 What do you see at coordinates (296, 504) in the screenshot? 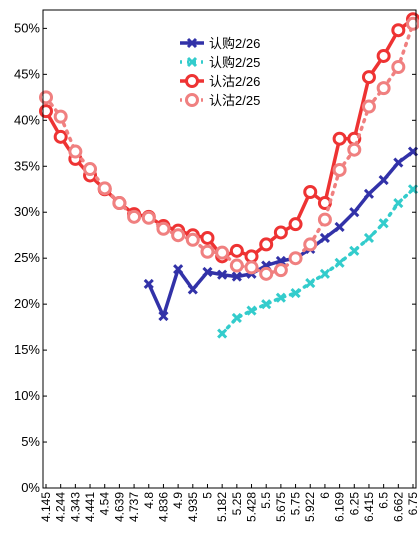
I see `x-tick-label: 5.75` at bounding box center [296, 504].